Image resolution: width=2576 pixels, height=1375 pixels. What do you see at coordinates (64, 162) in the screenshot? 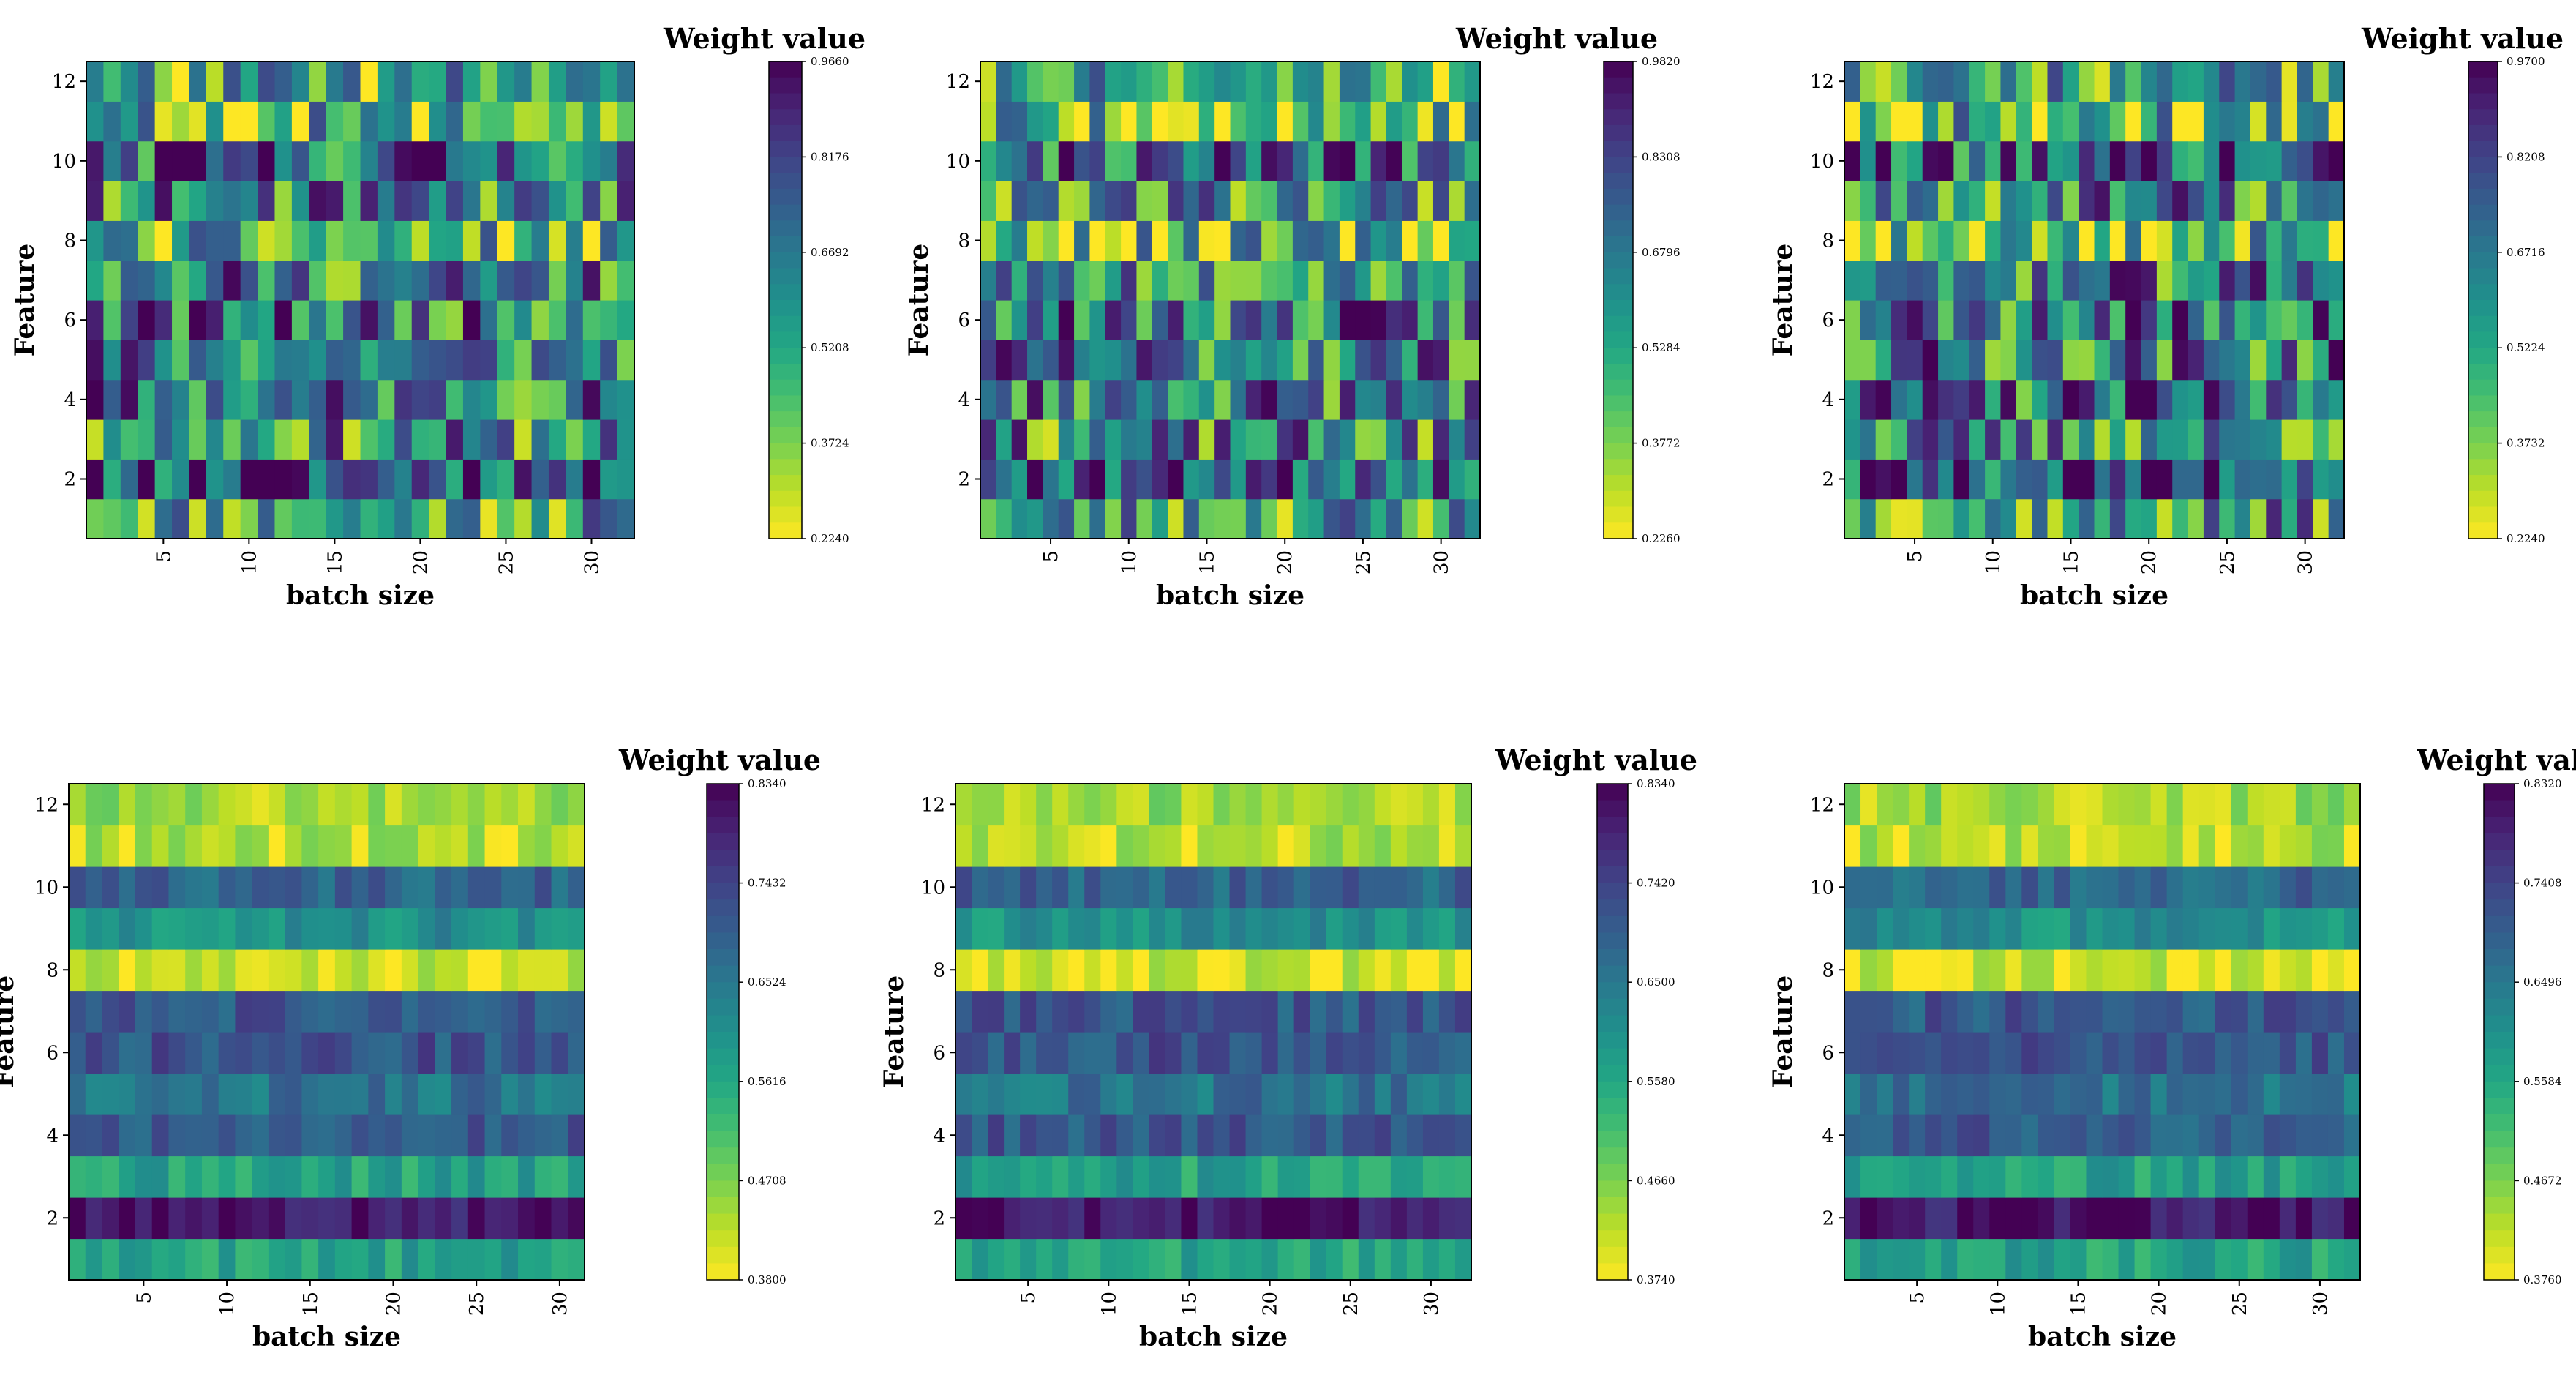
I see `y-tick-label: 10` at bounding box center [64, 162].